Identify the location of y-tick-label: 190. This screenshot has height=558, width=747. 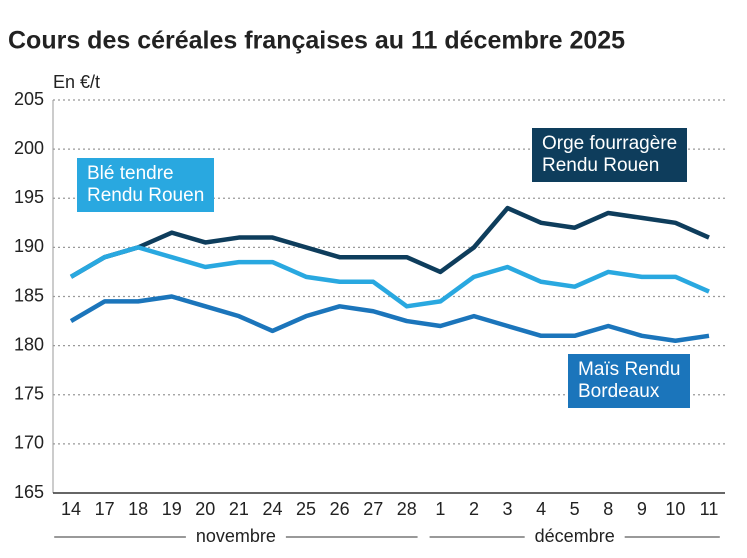
(29, 246).